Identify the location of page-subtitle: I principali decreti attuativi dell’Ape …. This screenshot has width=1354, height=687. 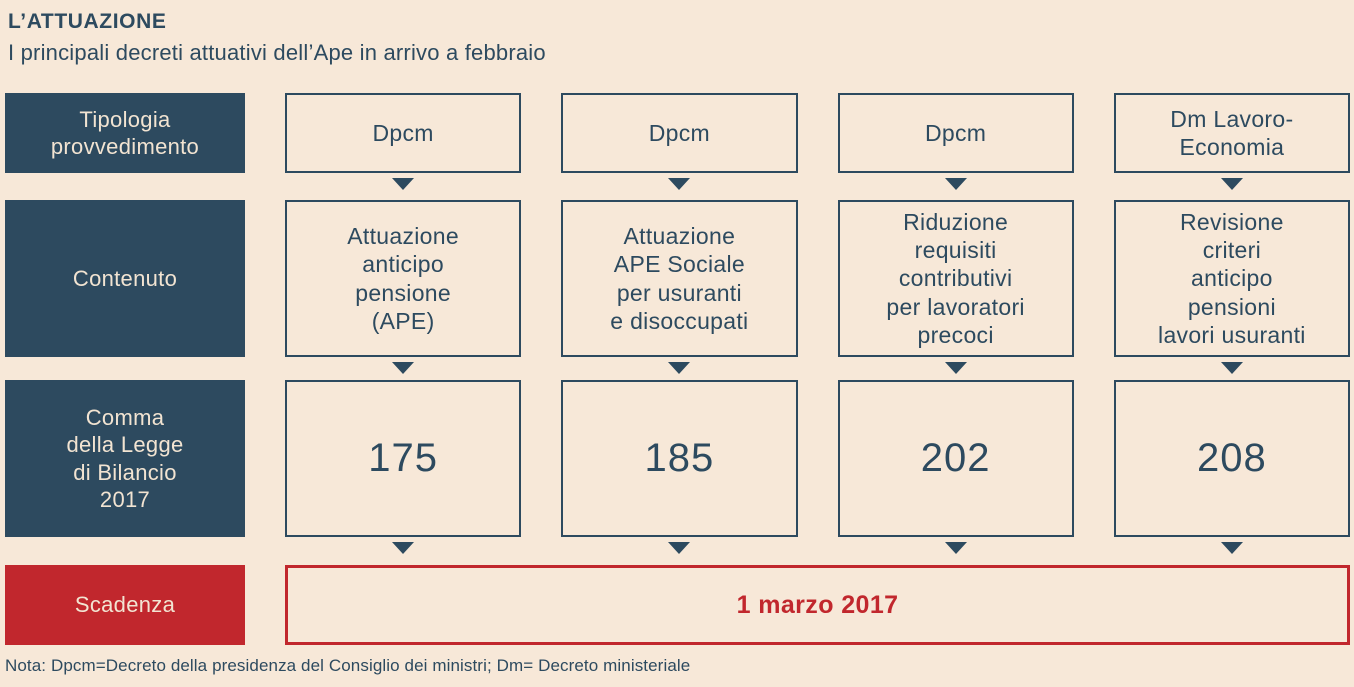
(277, 53).